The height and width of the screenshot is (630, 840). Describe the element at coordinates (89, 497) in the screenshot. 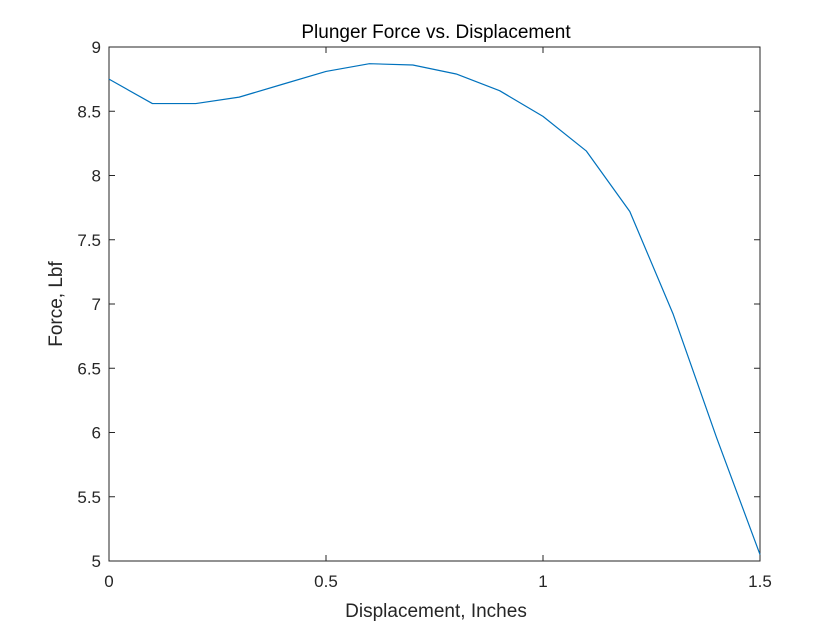

I see `y-tick-label: 5.5` at that location.